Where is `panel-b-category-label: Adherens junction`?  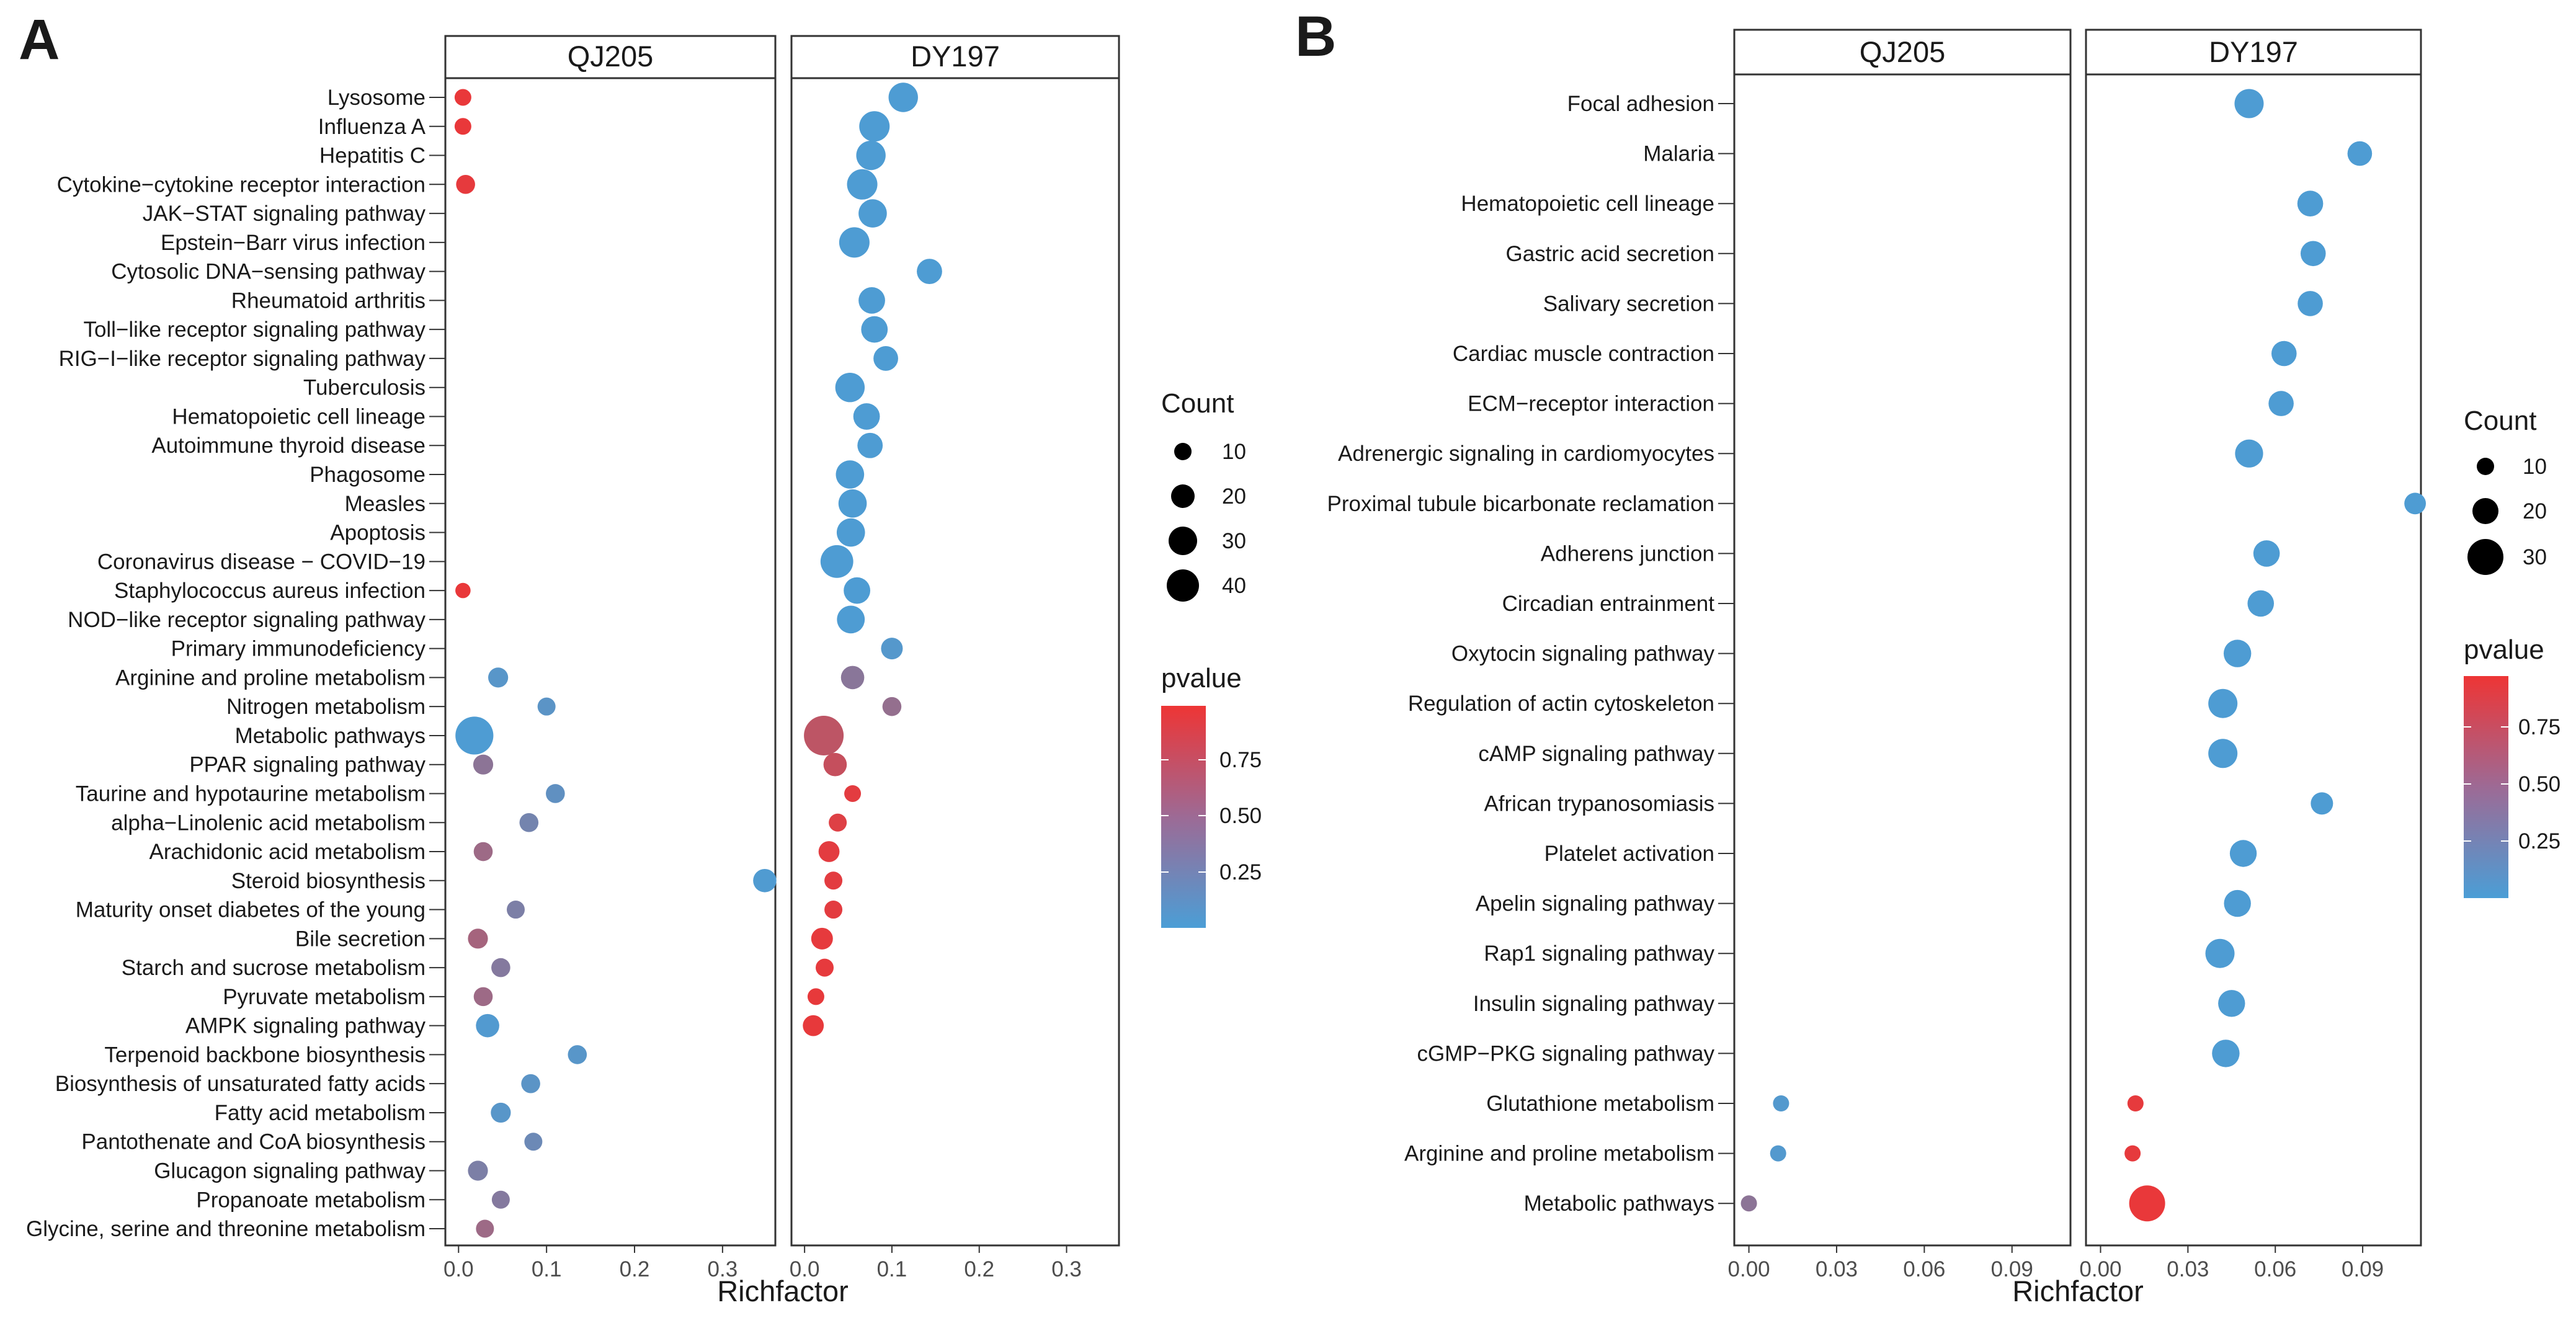 panel-b-category-label: Adherens junction is located at coordinates (1628, 554).